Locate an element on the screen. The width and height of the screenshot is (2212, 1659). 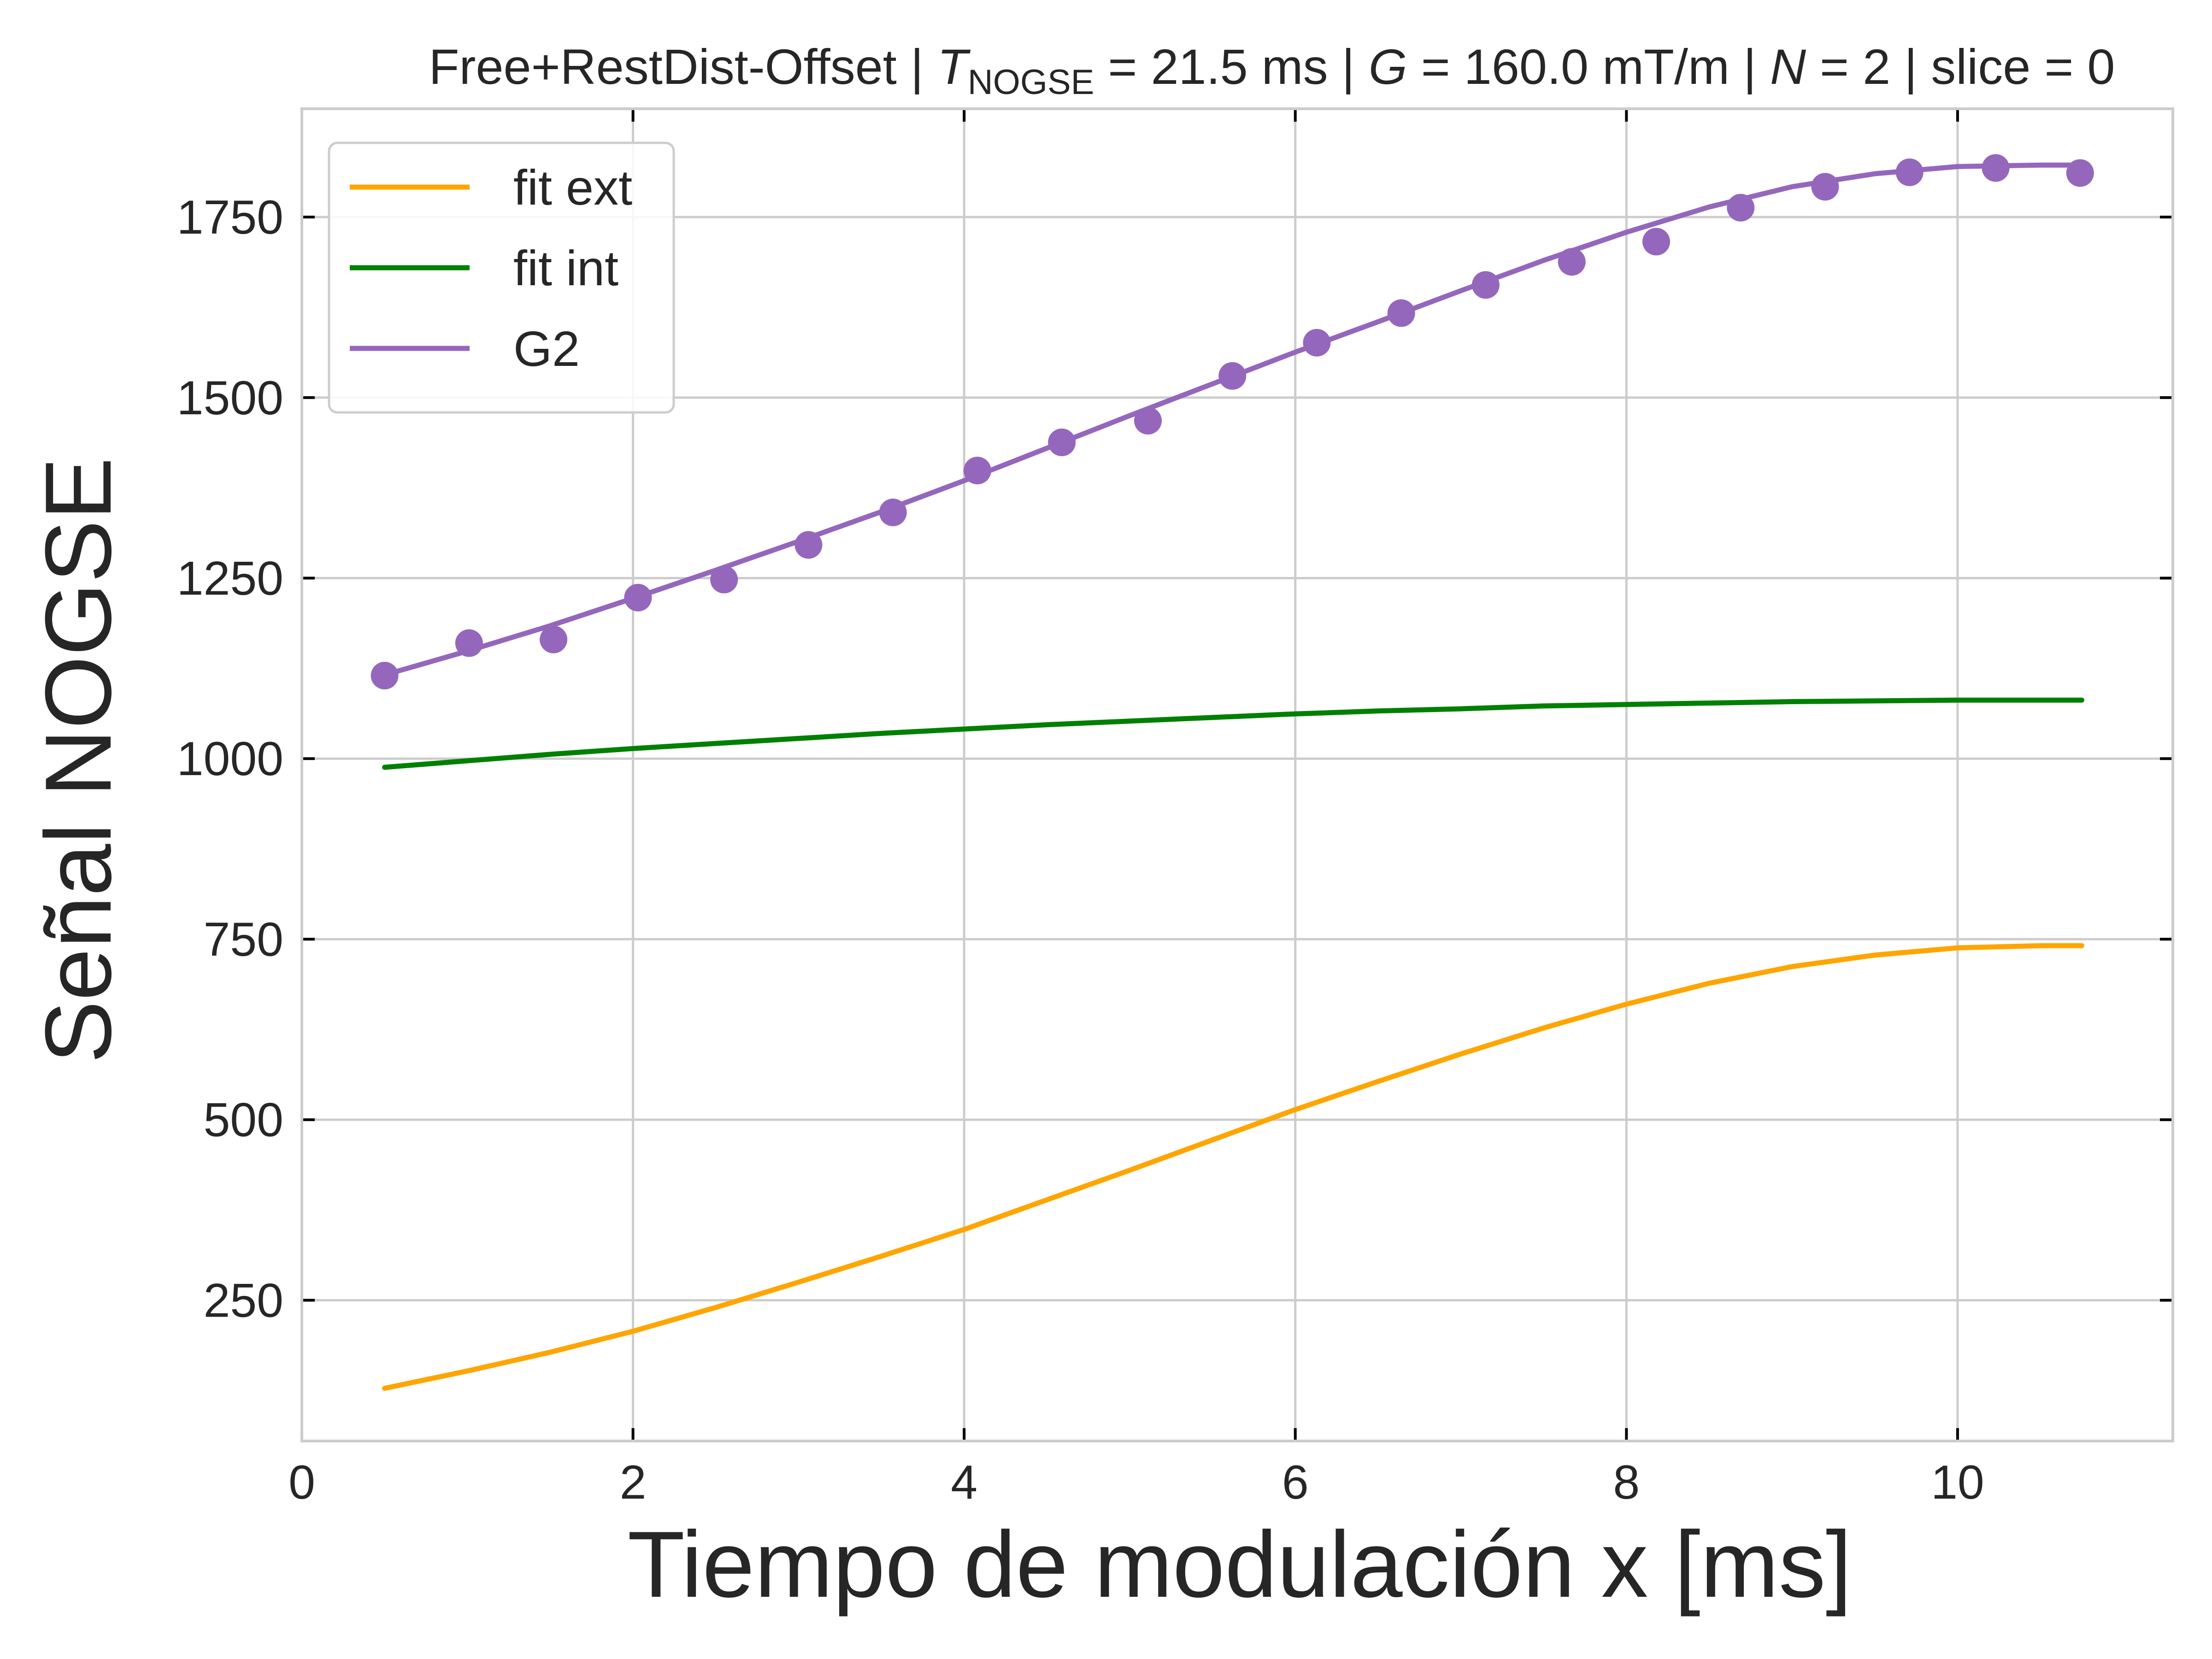
y-tick-label: 500 is located at coordinates (243, 1120).